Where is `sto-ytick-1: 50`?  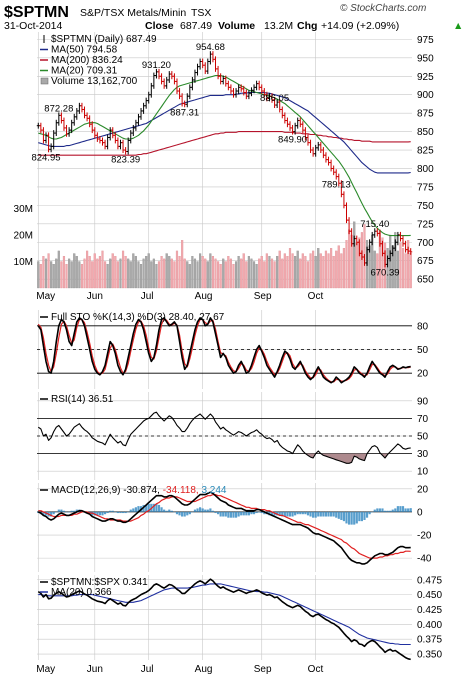
sto-ytick-1: 50 is located at coordinates (423, 350).